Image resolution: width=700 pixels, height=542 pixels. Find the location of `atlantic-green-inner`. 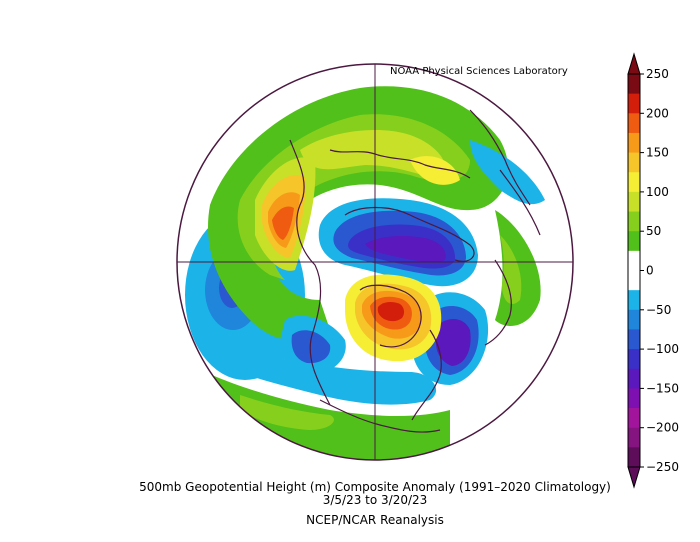

atlantic-green-inner is located at coordinates (511, 270).